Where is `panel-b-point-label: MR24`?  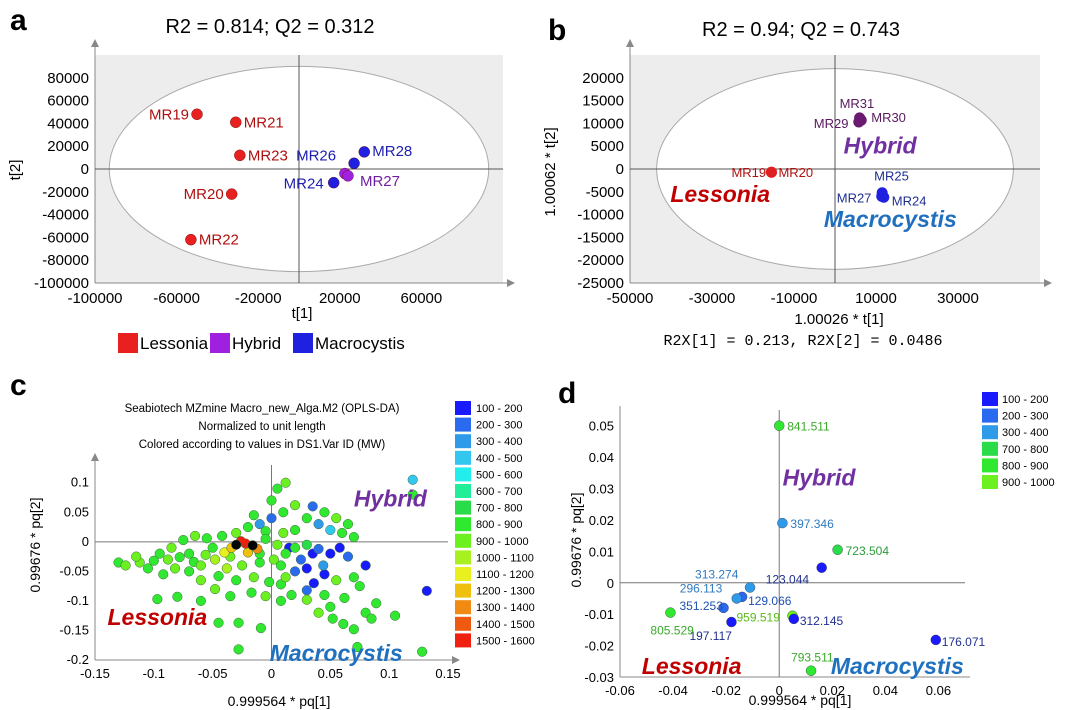 panel-b-point-label: MR24 is located at coordinates (909, 200).